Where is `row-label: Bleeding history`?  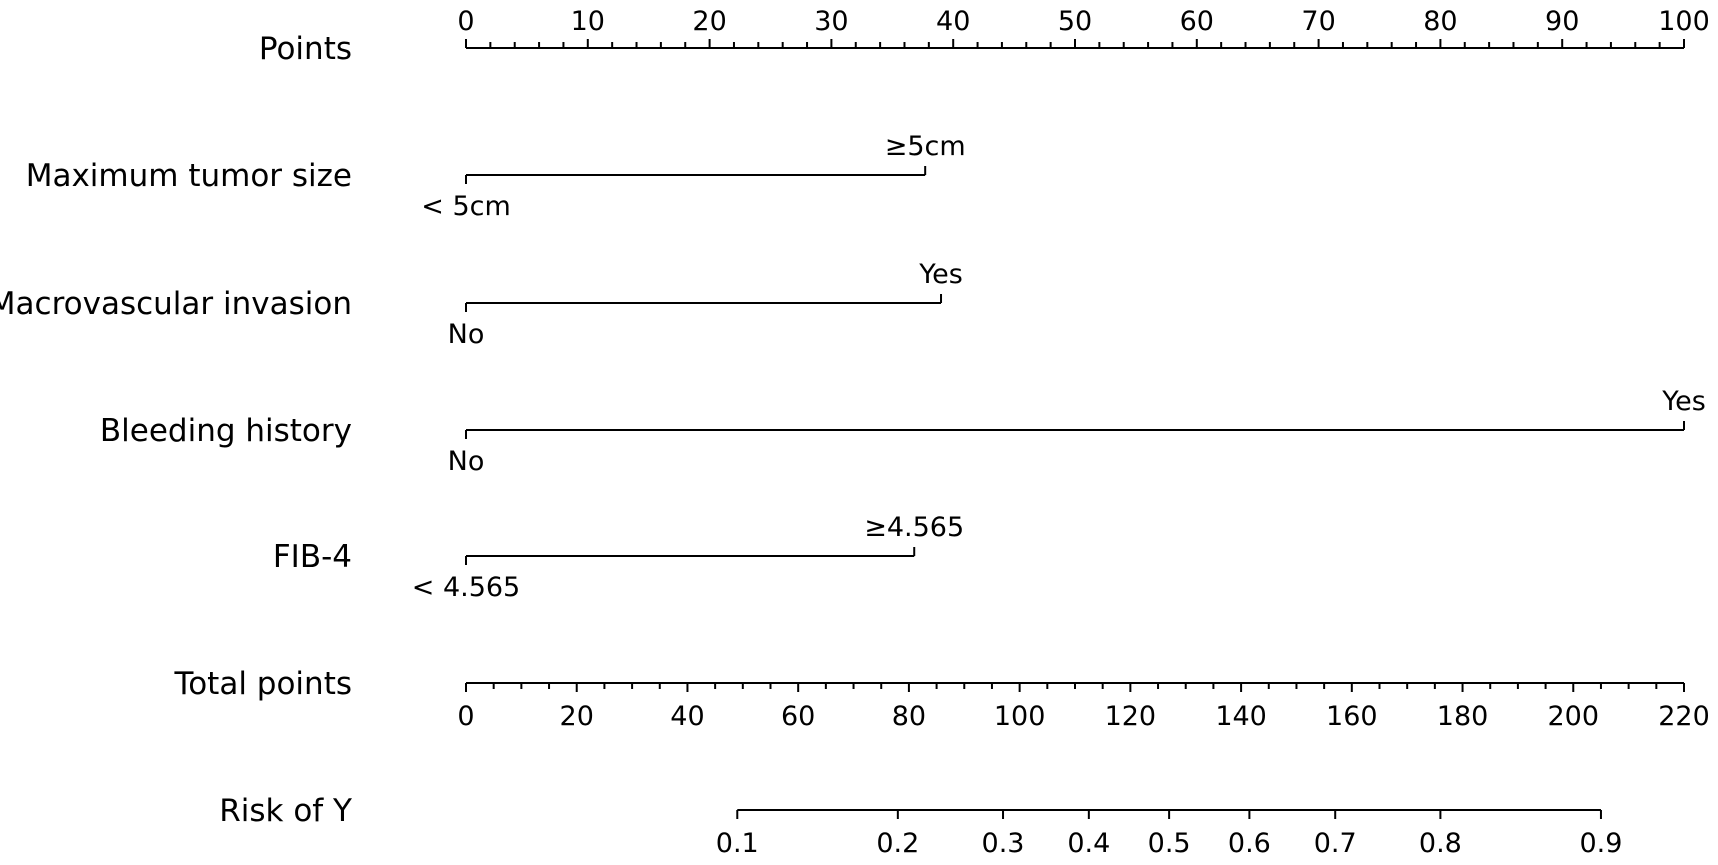 row-label: Bleeding history is located at coordinates (226, 431).